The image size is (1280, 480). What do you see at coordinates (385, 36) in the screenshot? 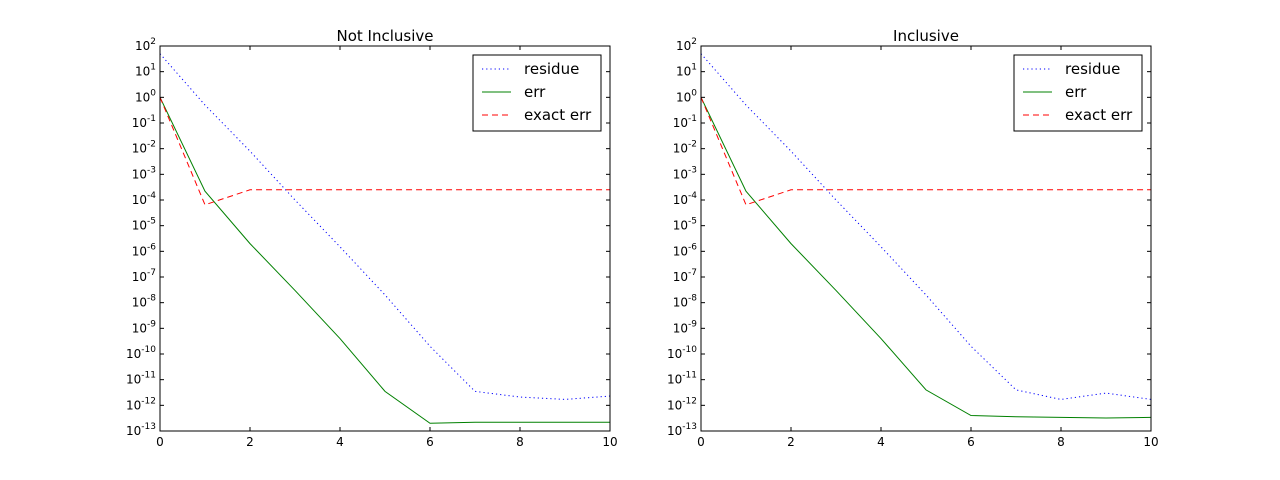
I see `chart-title: Not Inclusive` at bounding box center [385, 36].